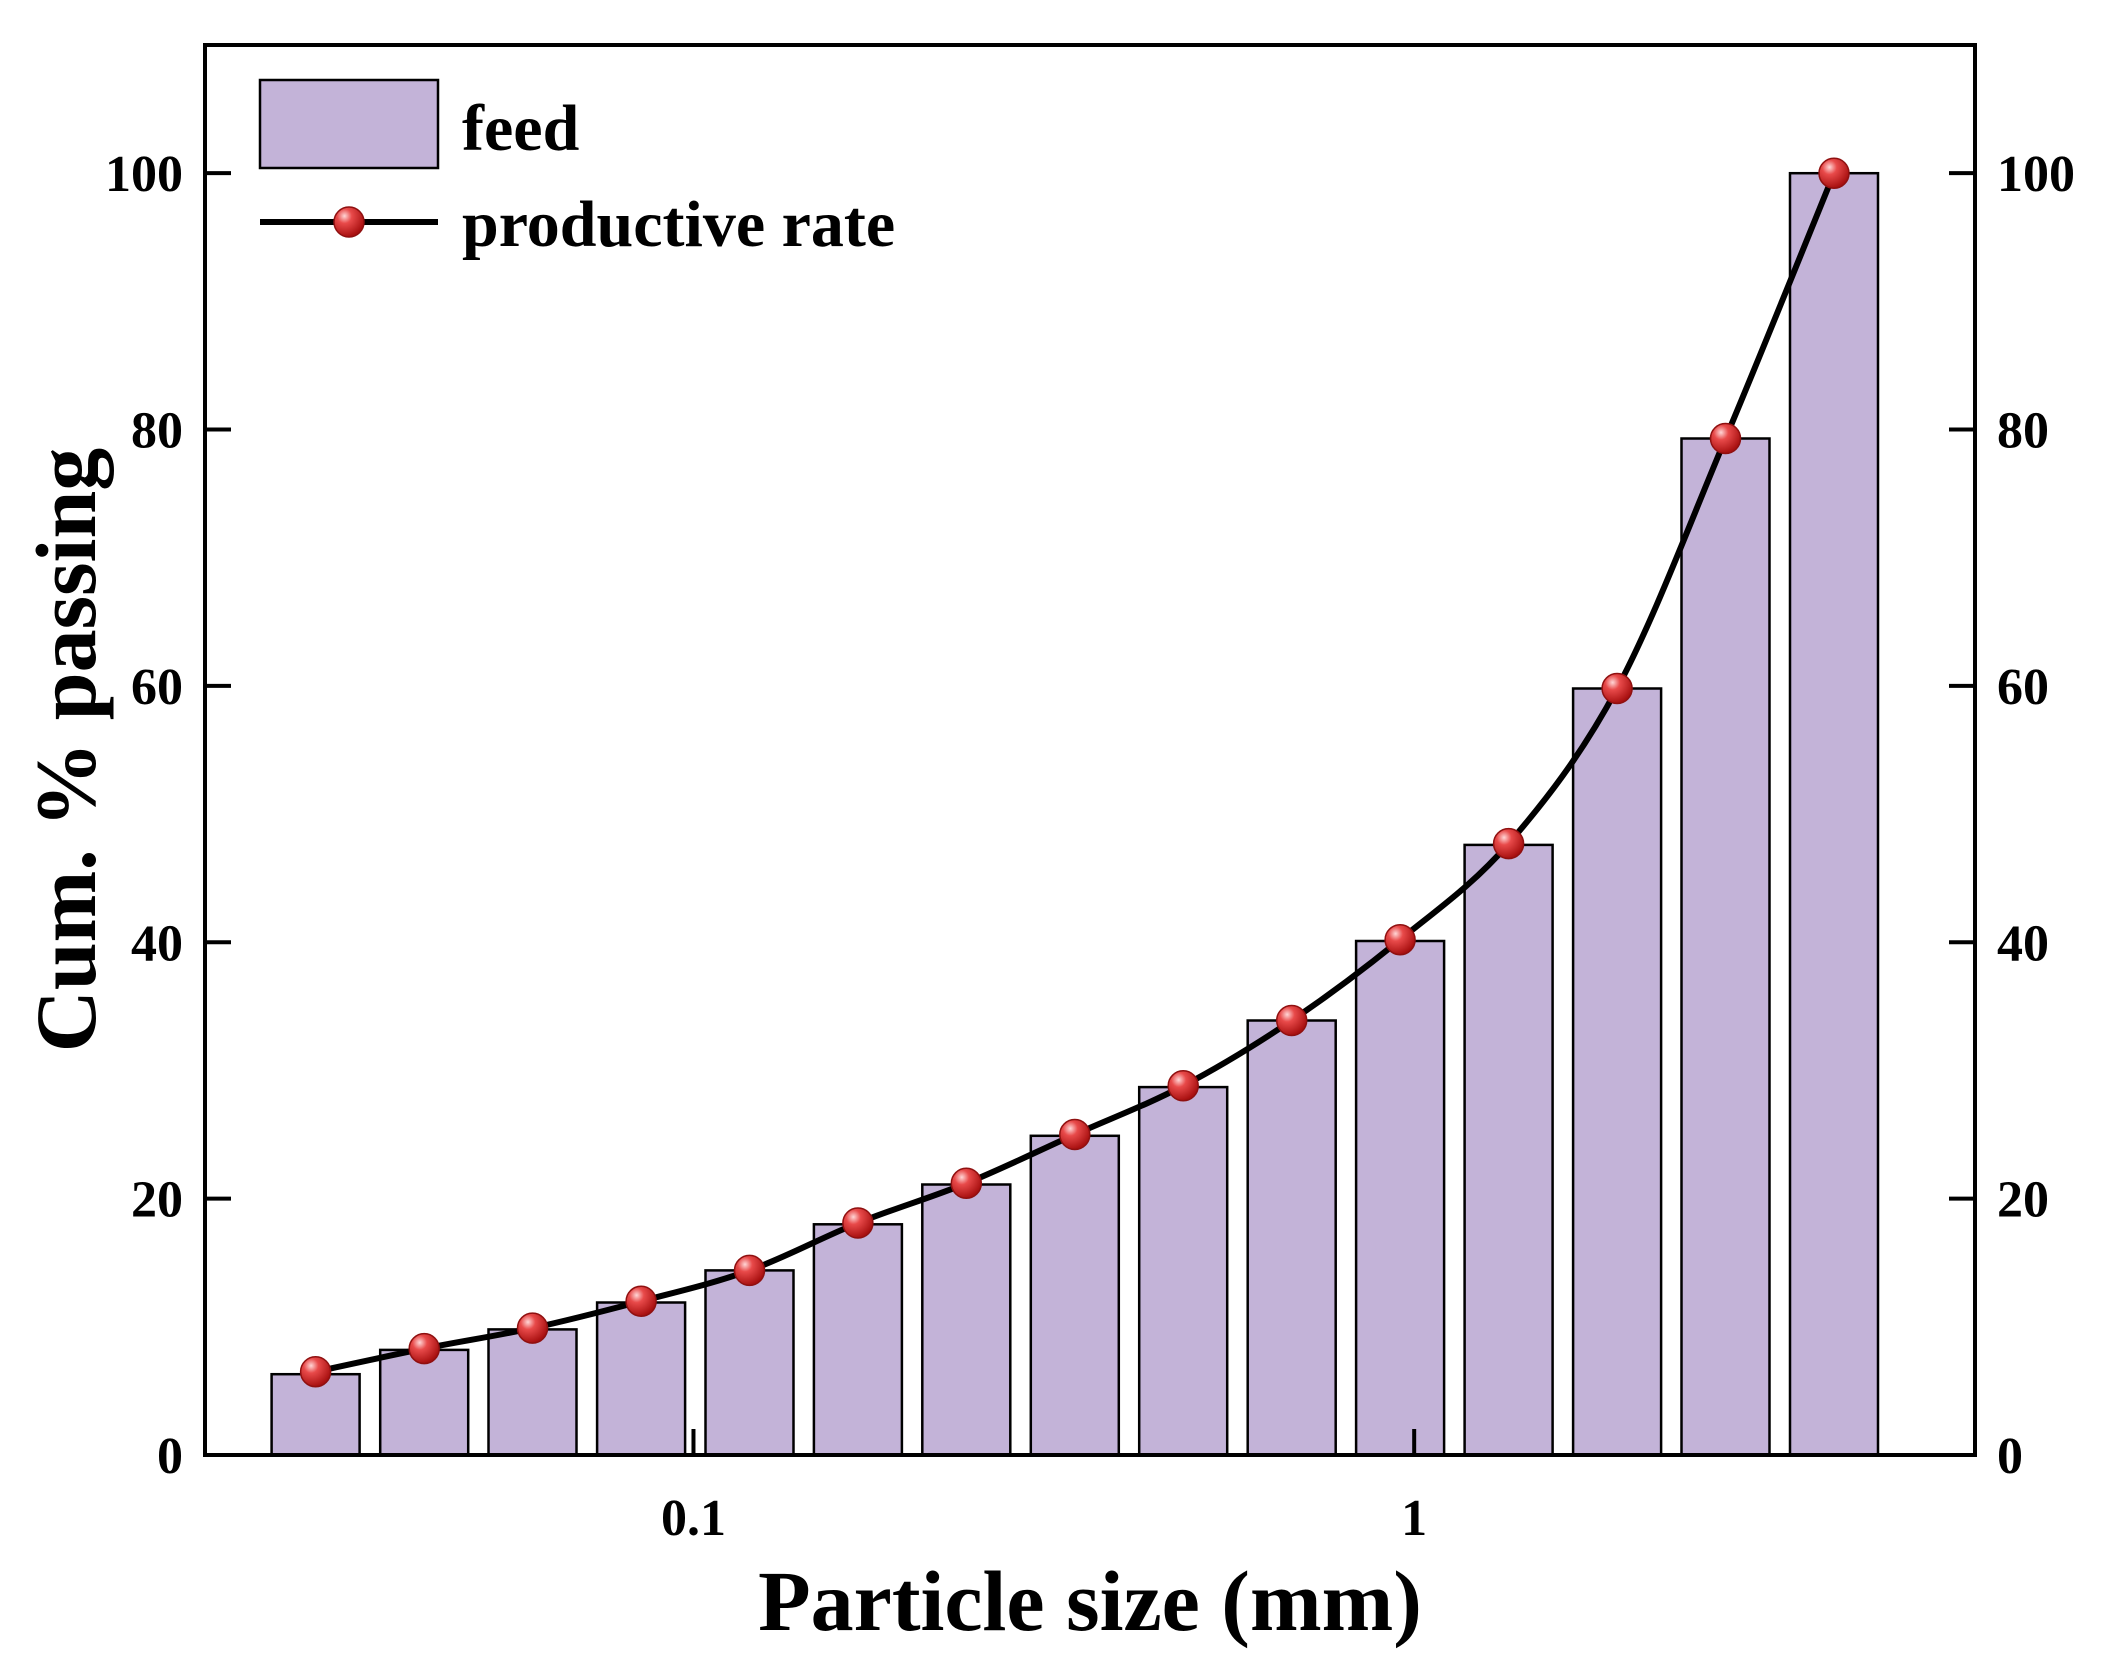 This screenshot has width=2105, height=1664. I want to click on y2-tick-label: 40, so click(2023, 943).